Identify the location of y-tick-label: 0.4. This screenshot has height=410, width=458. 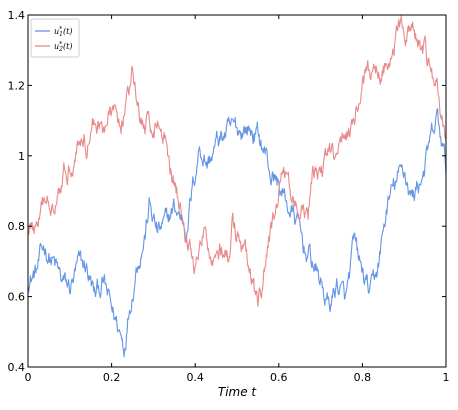
(17, 367).